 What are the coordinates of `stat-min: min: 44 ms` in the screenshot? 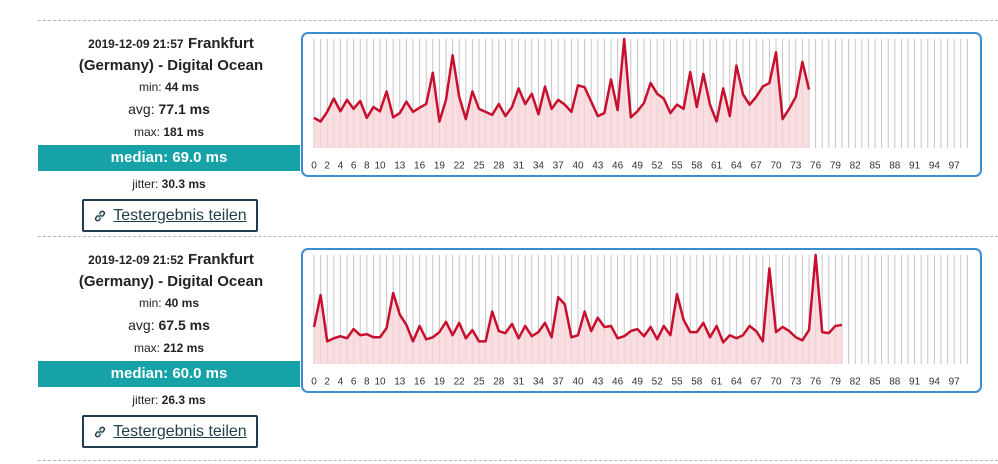 It's located at (169, 87).